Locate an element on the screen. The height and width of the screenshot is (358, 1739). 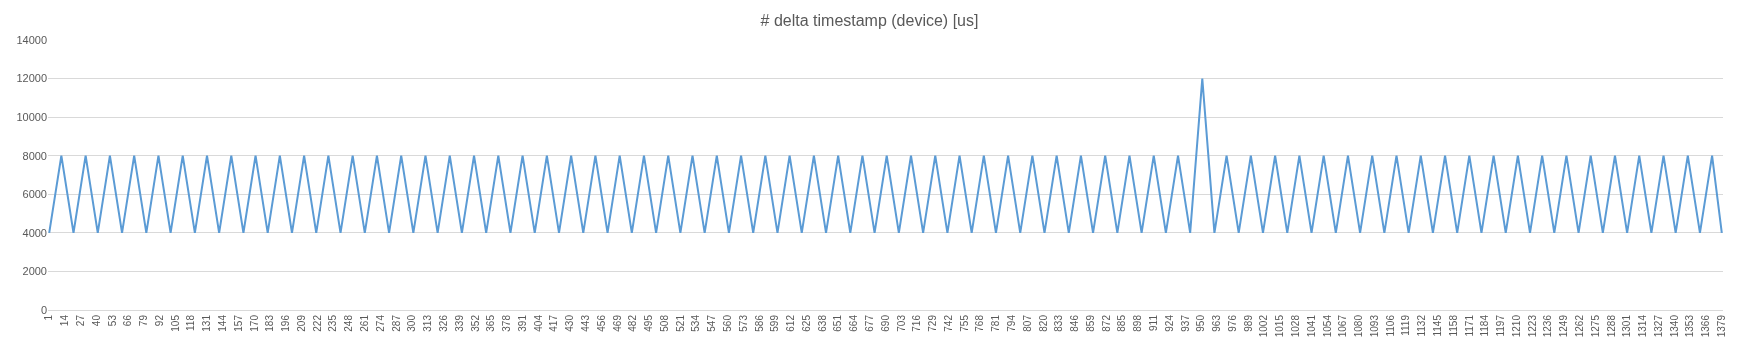
x-tick-label: 378 is located at coordinates (507, 323).